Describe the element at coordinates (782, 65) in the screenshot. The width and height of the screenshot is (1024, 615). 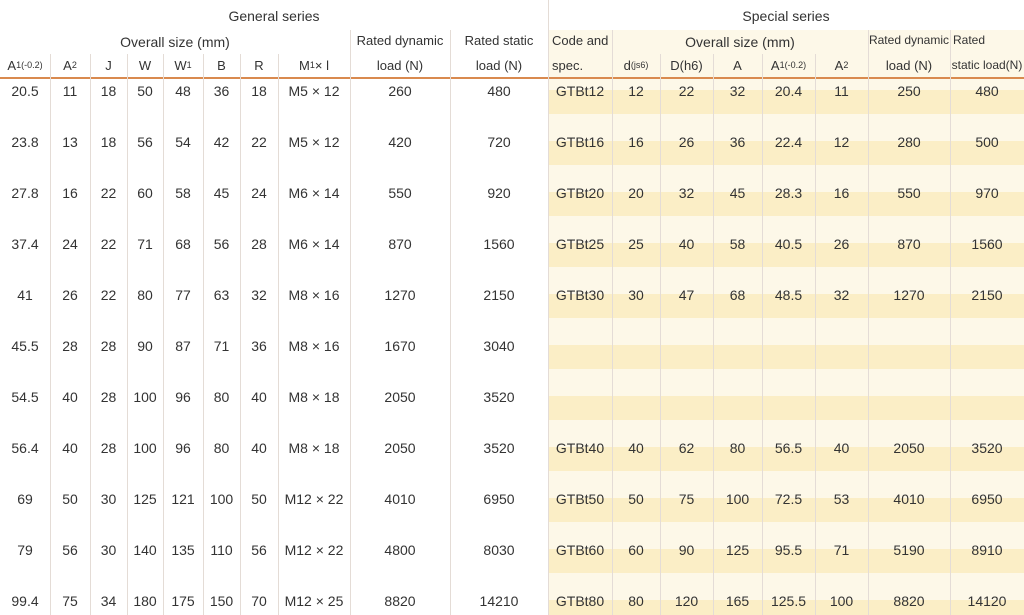
I see `header-sub: 1` at that location.